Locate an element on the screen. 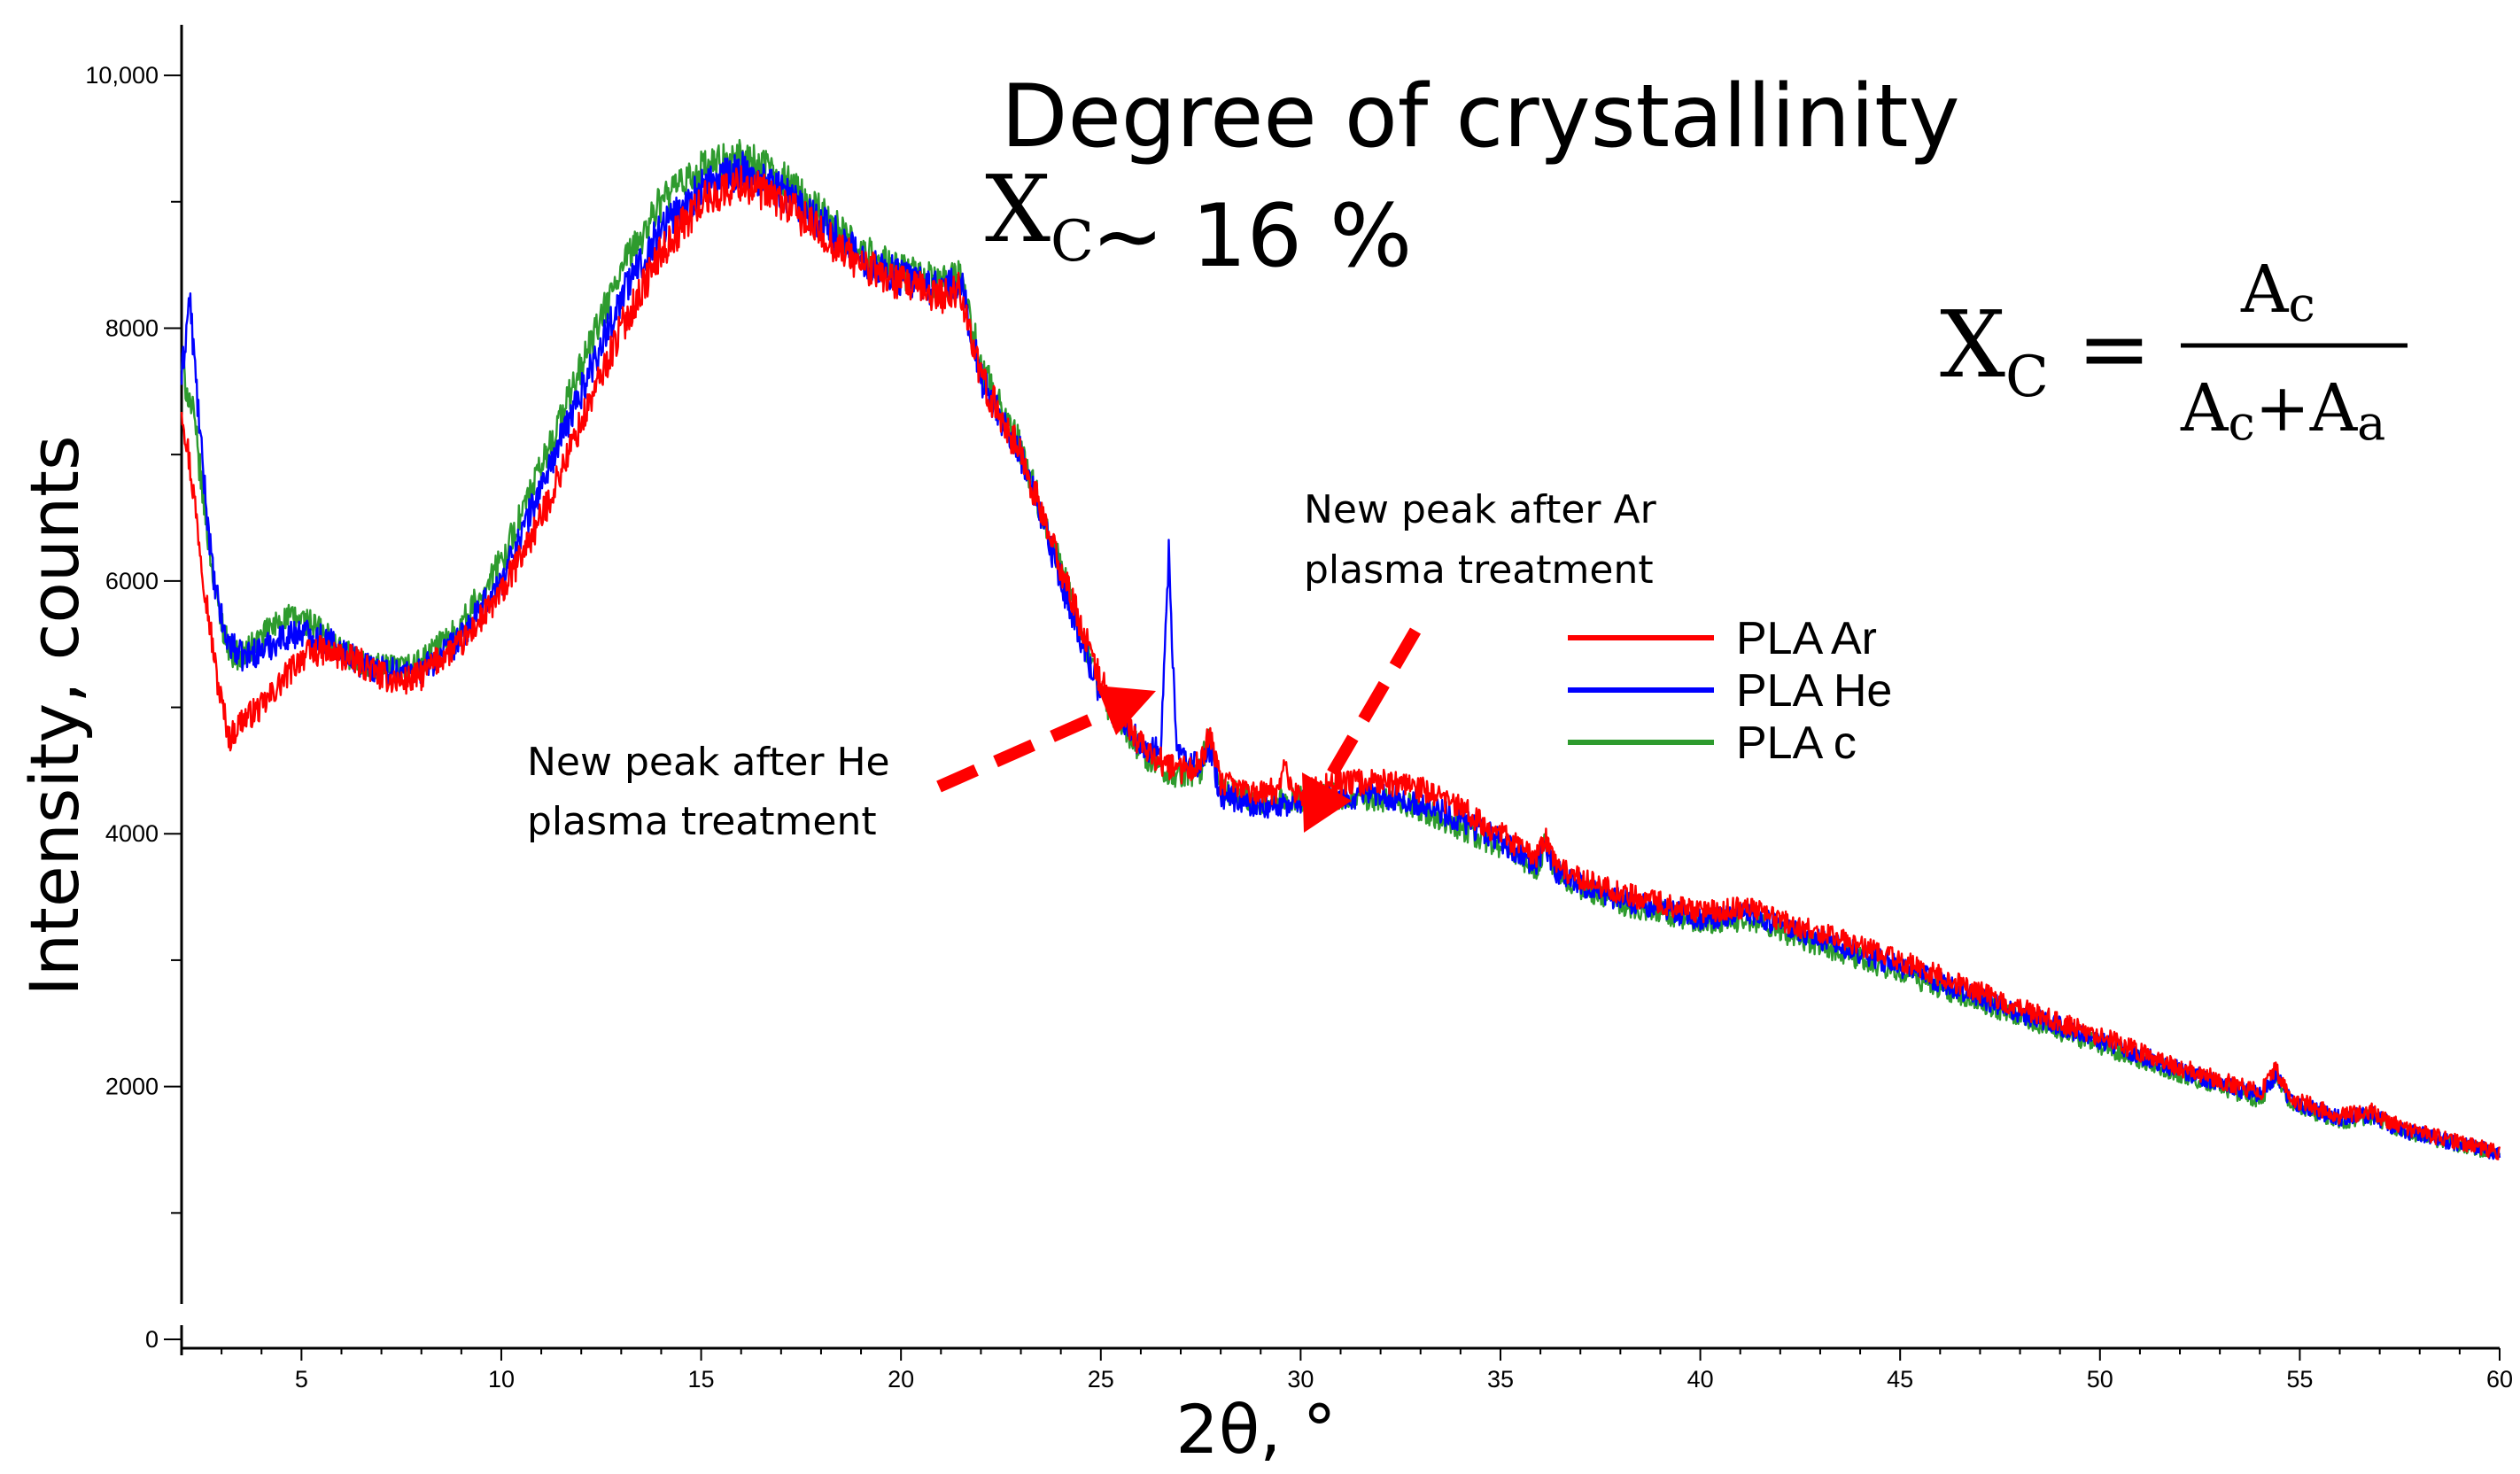  legend-label-pla-c: PLA c is located at coordinates (1796, 743).